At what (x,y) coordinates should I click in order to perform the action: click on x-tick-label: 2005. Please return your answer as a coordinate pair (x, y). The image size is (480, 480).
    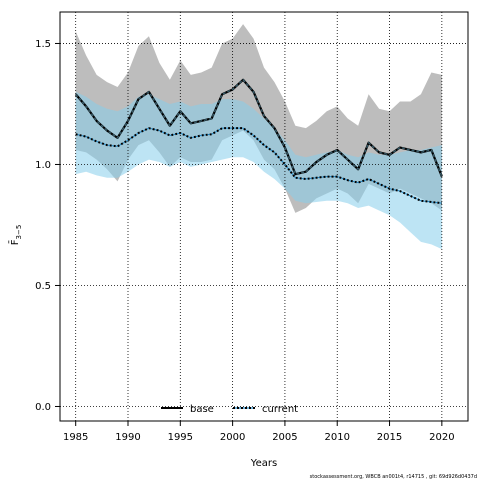
    Looking at the image, I should click on (284, 437).